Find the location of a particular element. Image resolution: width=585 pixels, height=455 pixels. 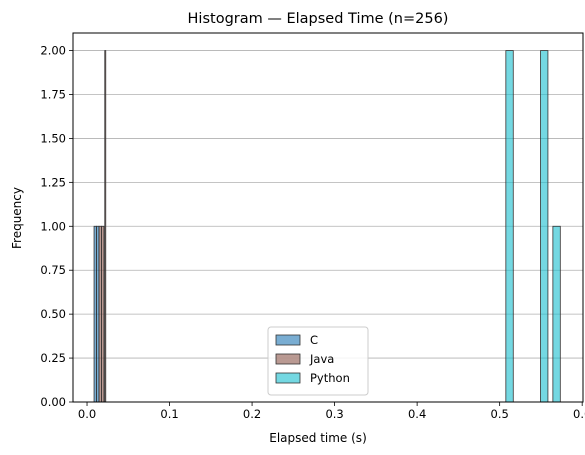

legend-label-c: C is located at coordinates (314, 340).